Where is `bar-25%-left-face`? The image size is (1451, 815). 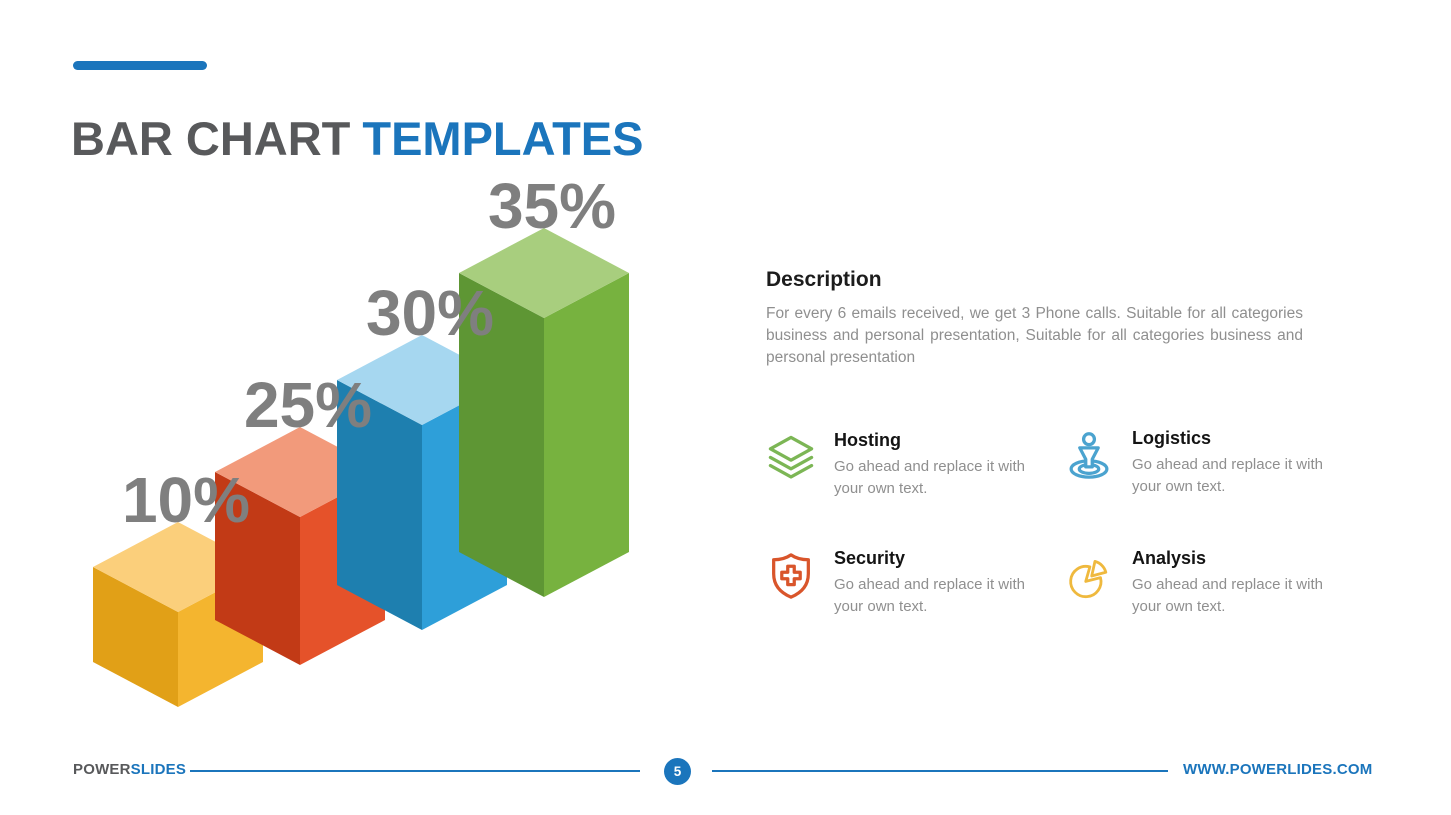
bar-25%-left-face is located at coordinates (257, 568).